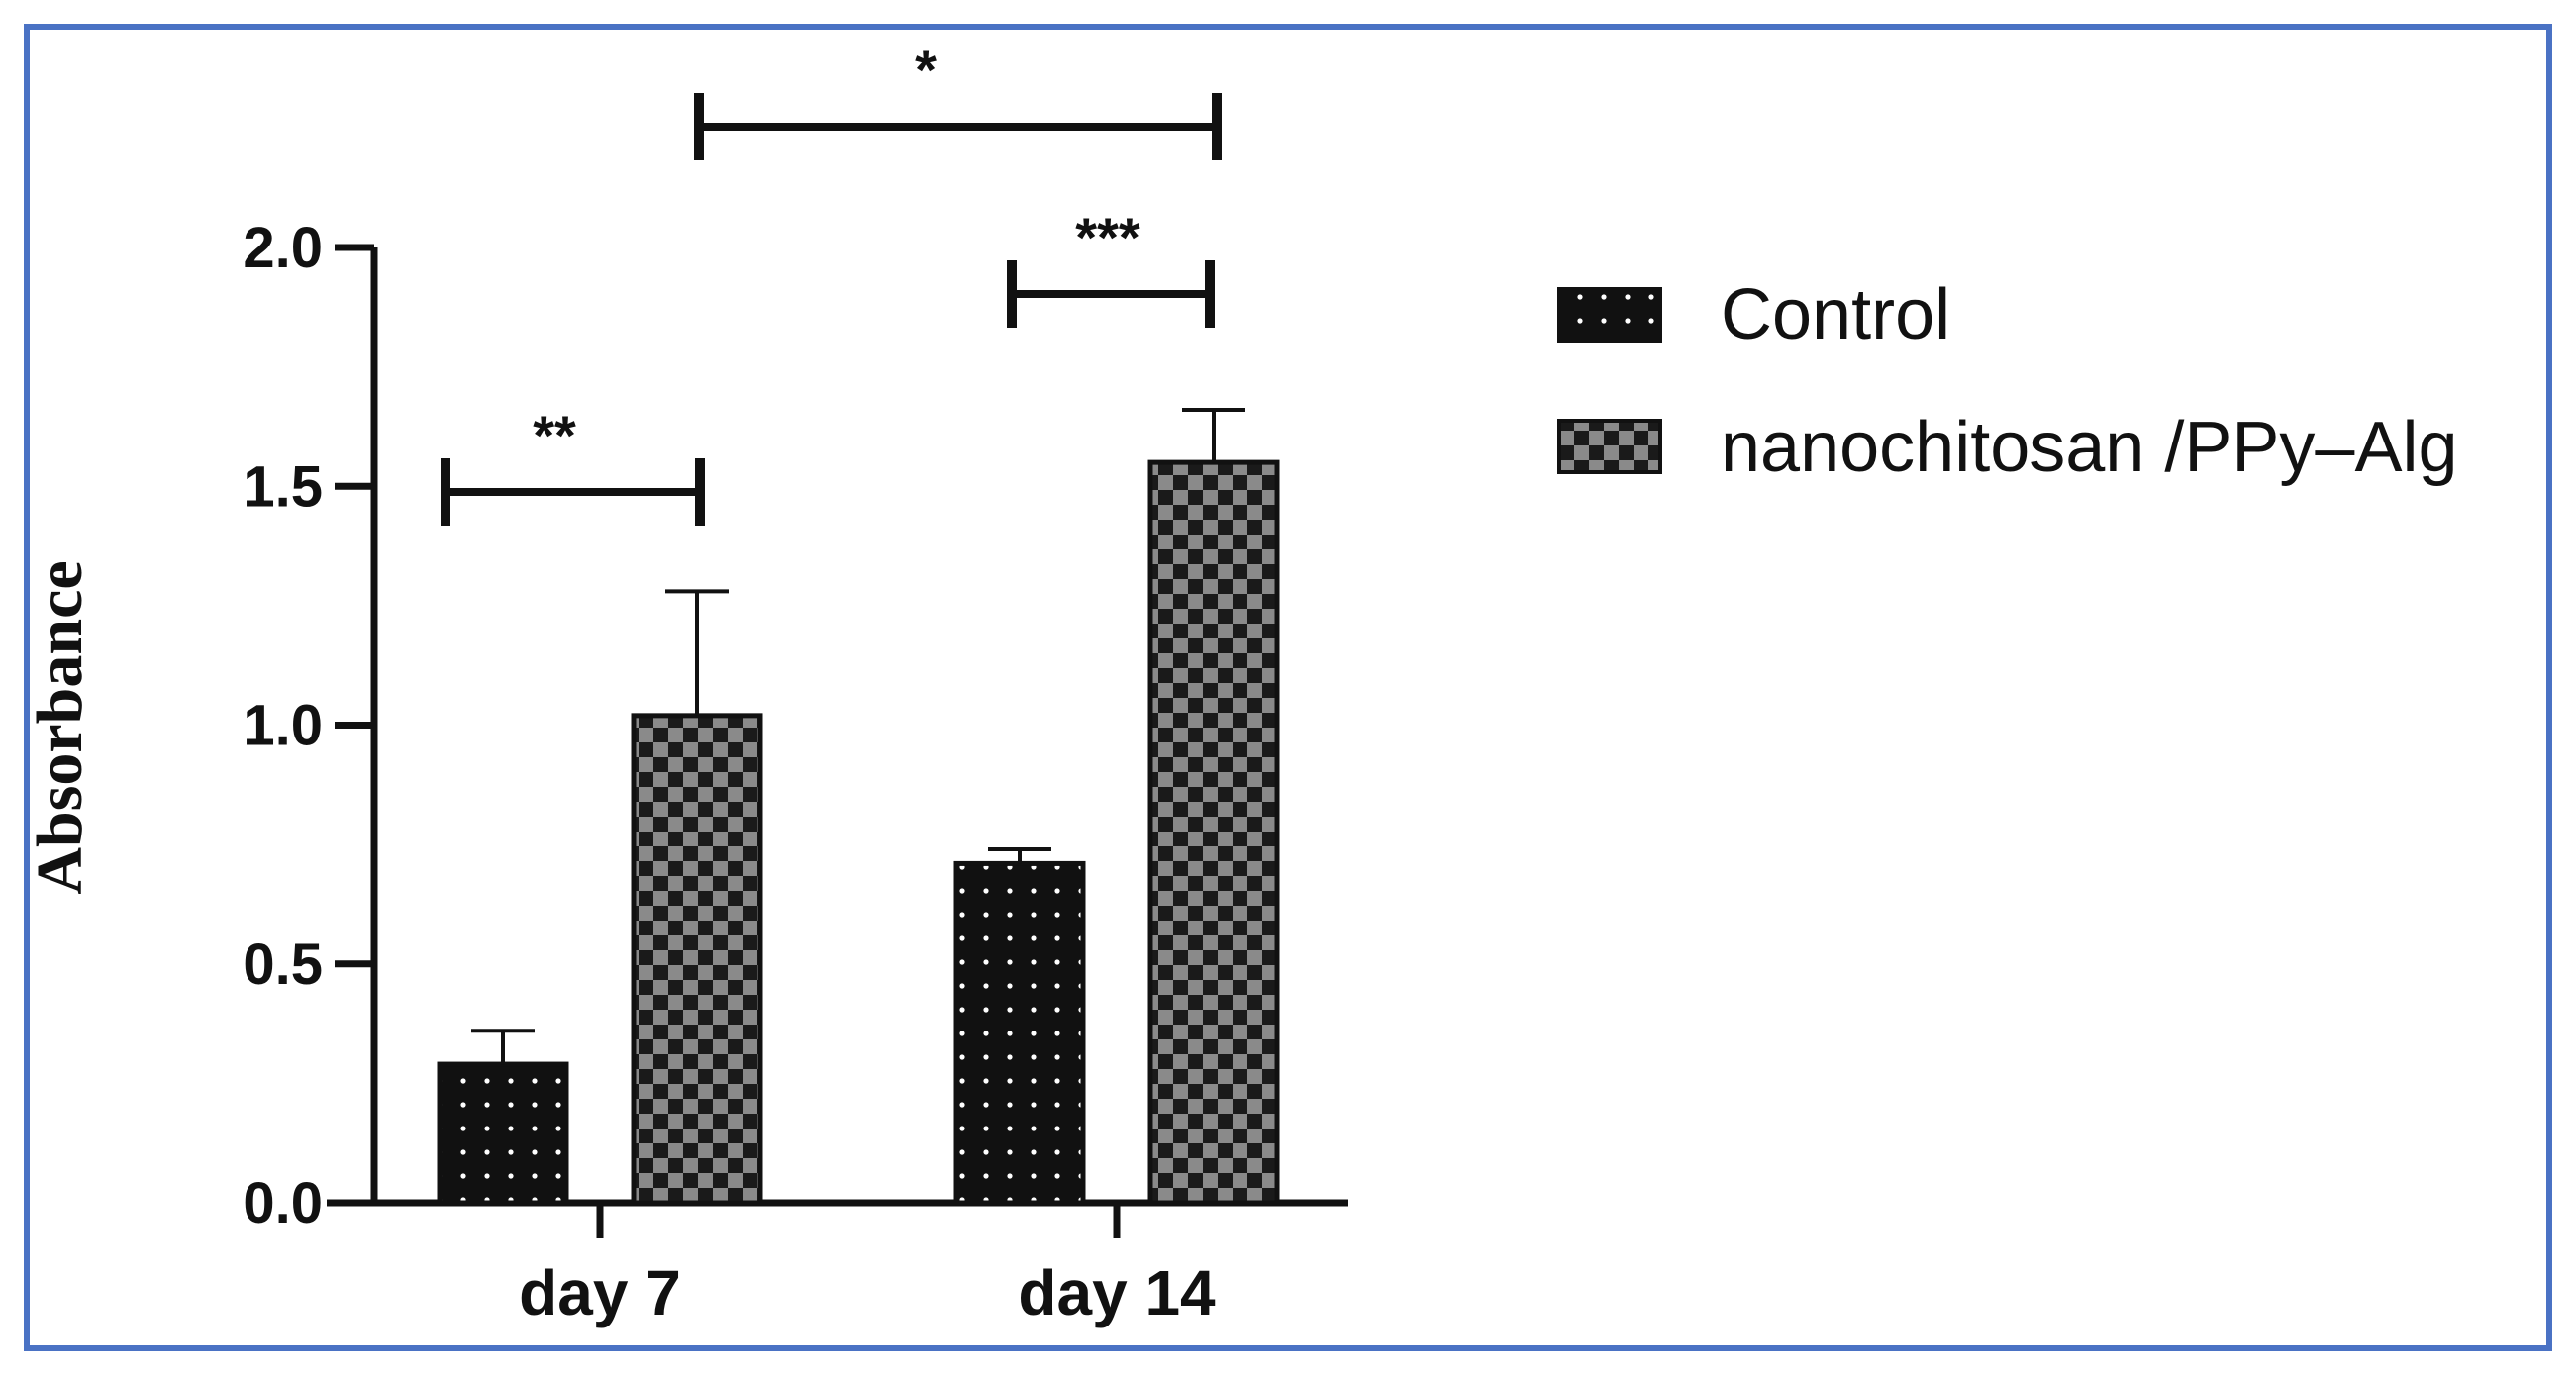  What do you see at coordinates (283, 1203) in the screenshot?
I see `y-tick-label: 0.0` at bounding box center [283, 1203].